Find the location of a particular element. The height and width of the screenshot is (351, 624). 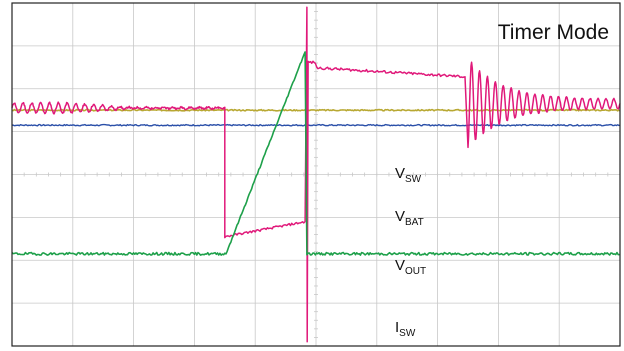

chart-title: Timer Mode is located at coordinates (553, 32).